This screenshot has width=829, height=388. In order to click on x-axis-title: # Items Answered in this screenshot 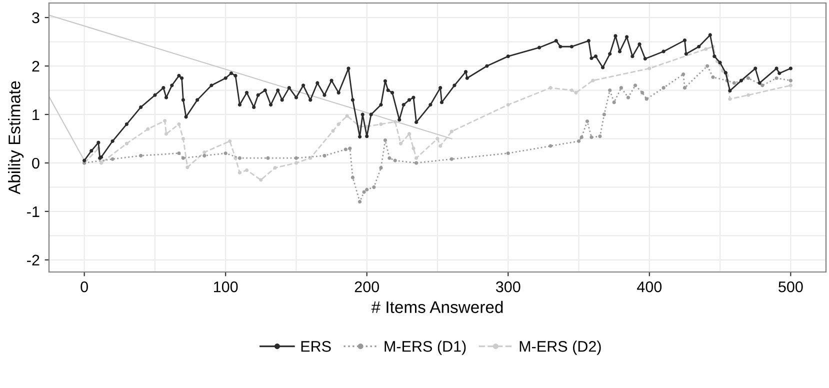, I will do `click(437, 307)`.